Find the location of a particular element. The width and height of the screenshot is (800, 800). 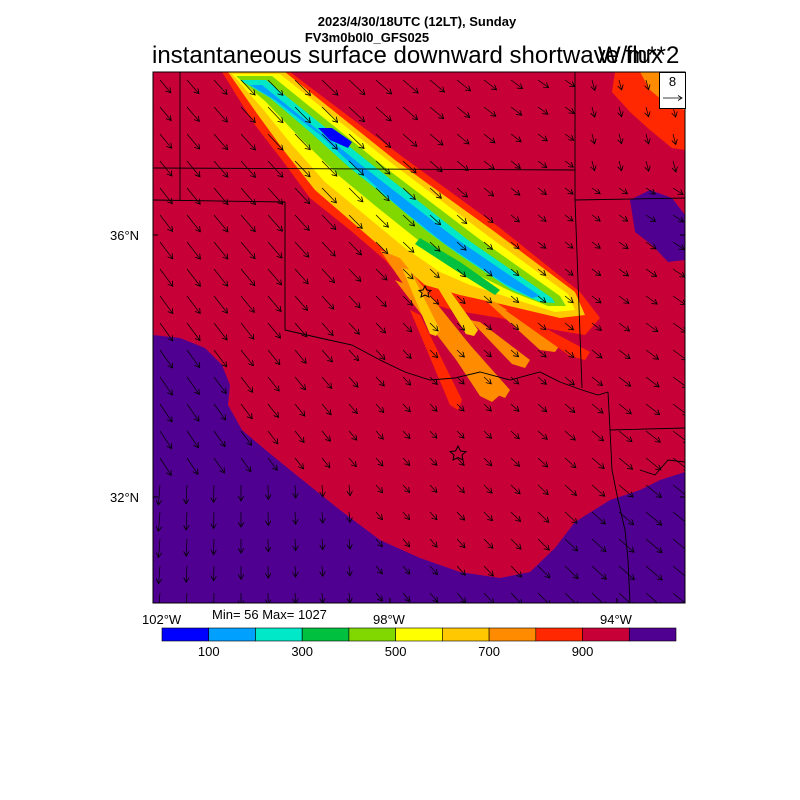

map-units: W/m**2 is located at coordinates (639, 55).